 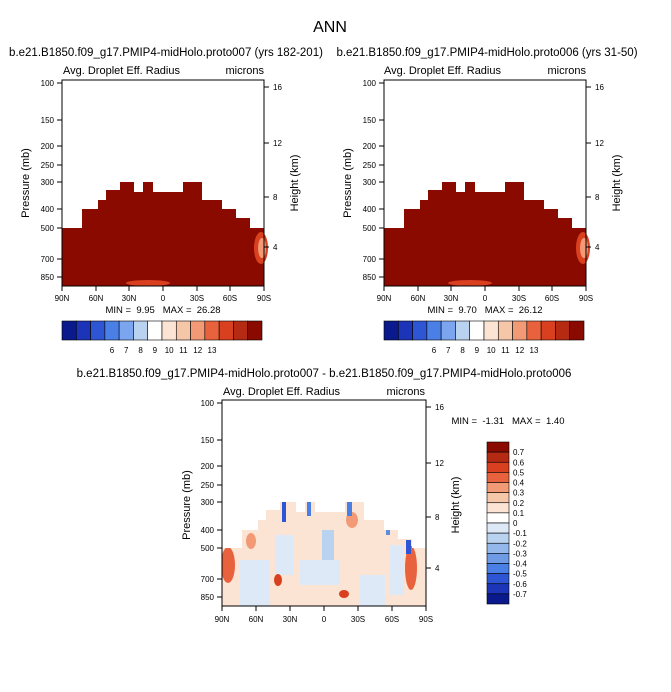 What do you see at coordinates (230, 298) in the screenshot?
I see `x-tick-label: 60S` at bounding box center [230, 298].